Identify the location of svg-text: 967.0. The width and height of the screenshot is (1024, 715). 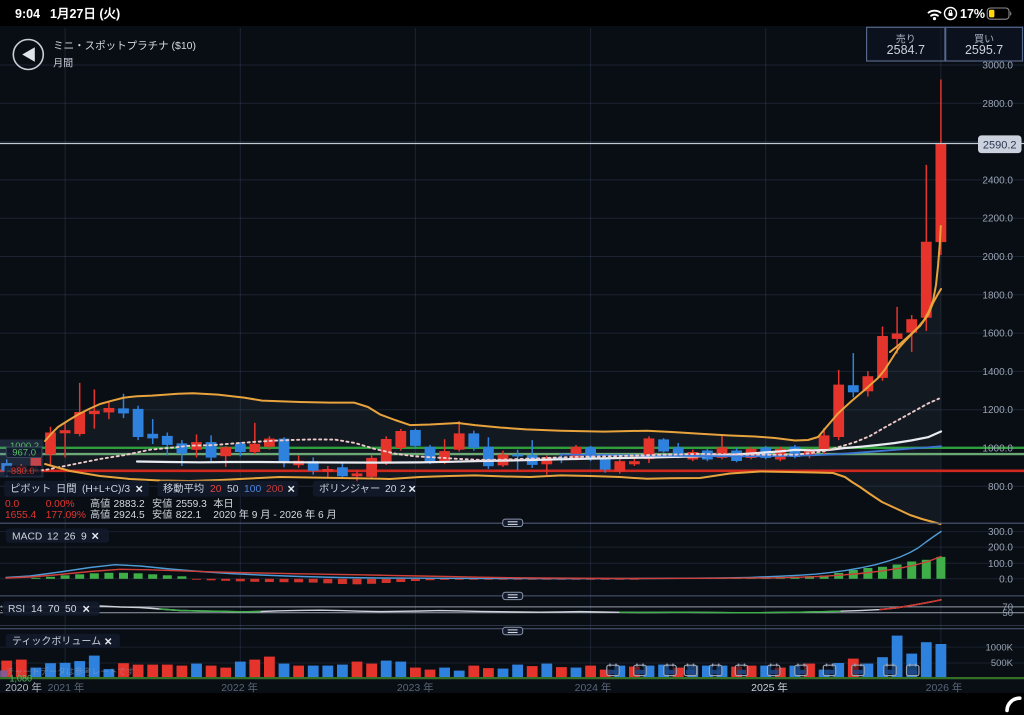
(24, 452).